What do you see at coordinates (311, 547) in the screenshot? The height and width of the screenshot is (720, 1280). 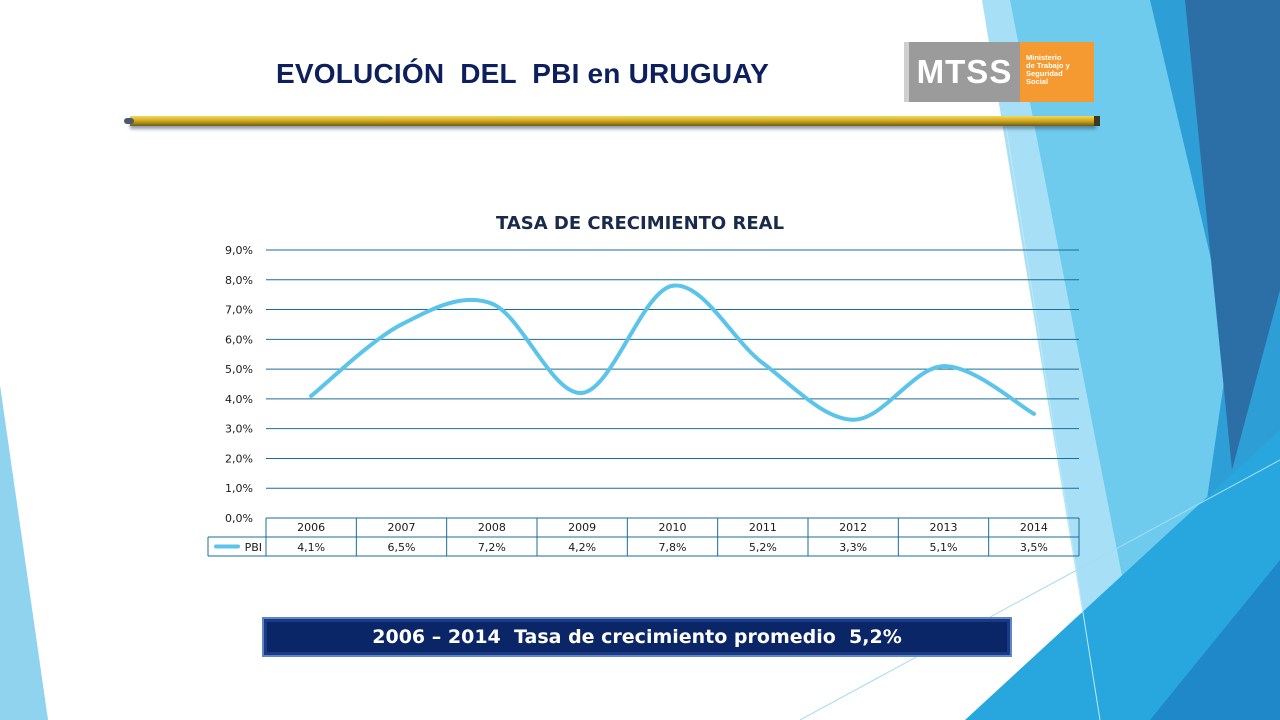 I see `data-label: 4,1%` at bounding box center [311, 547].